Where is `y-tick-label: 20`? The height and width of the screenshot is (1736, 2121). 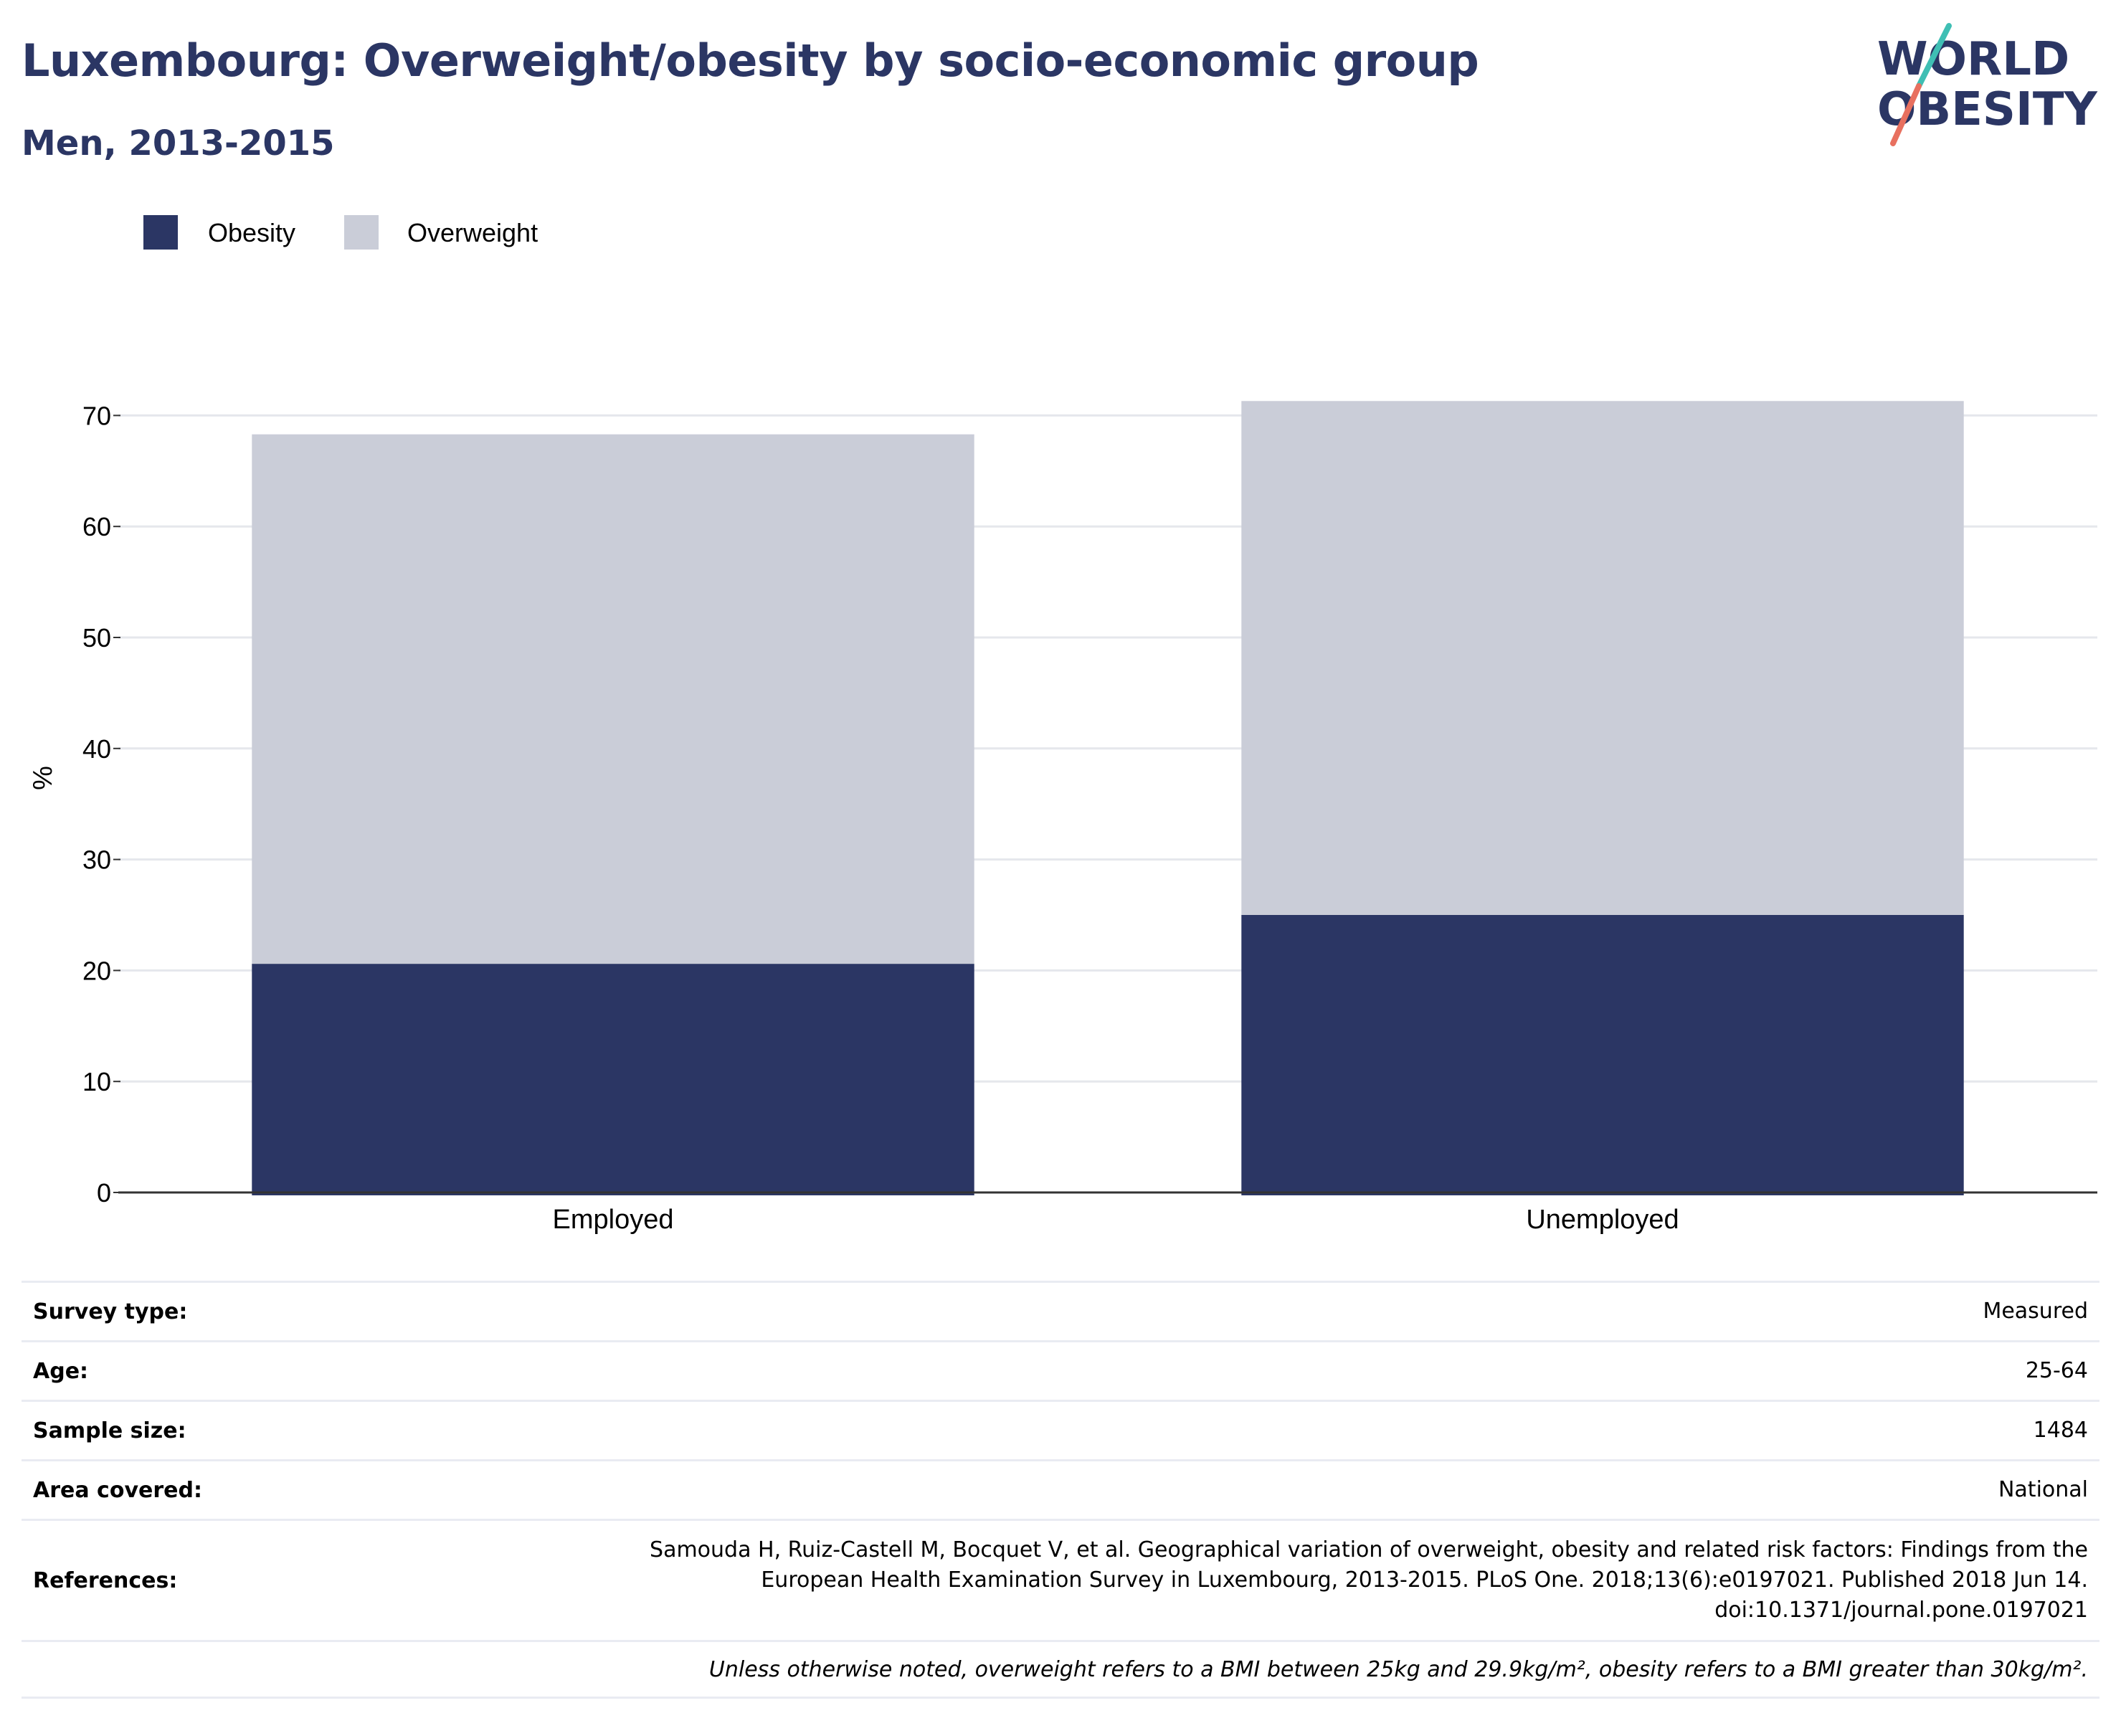 y-tick-label: 20 is located at coordinates (96, 970).